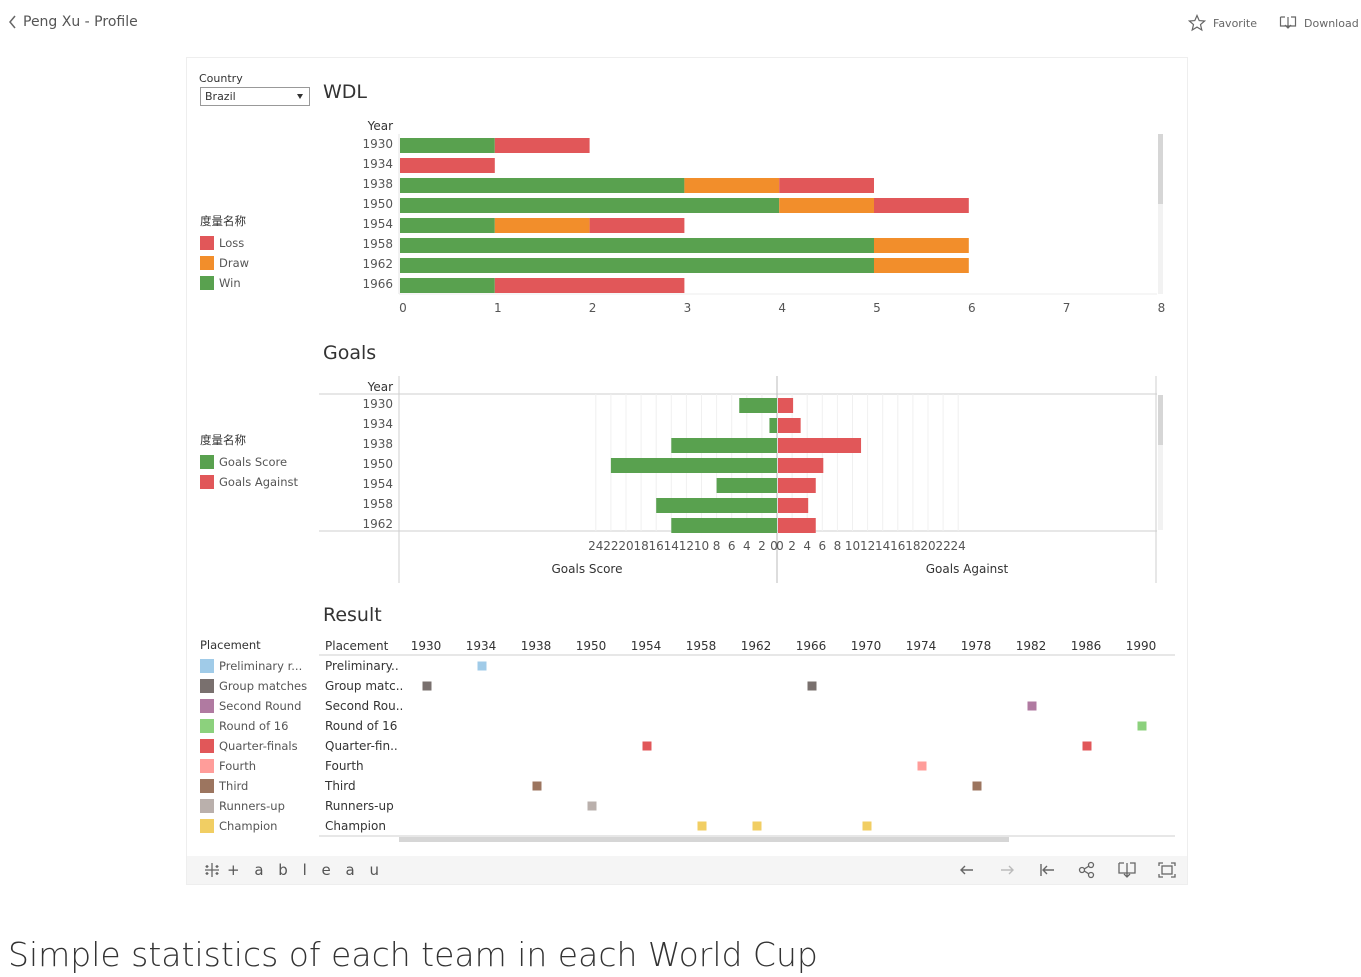 The image size is (1361, 977). What do you see at coordinates (224, 283) in the screenshot?
I see `legend-item: Win` at bounding box center [224, 283].